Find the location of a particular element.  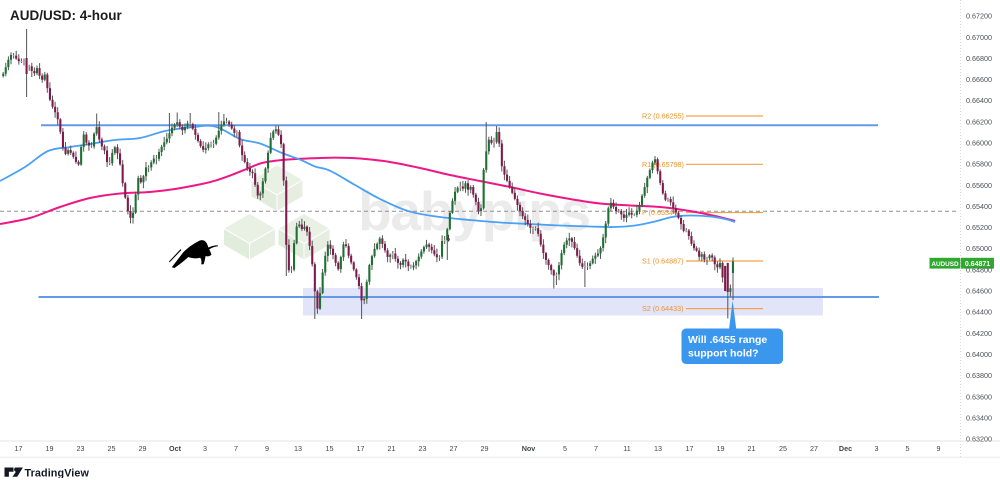

svg-text: 0.64400 is located at coordinates (979, 312).